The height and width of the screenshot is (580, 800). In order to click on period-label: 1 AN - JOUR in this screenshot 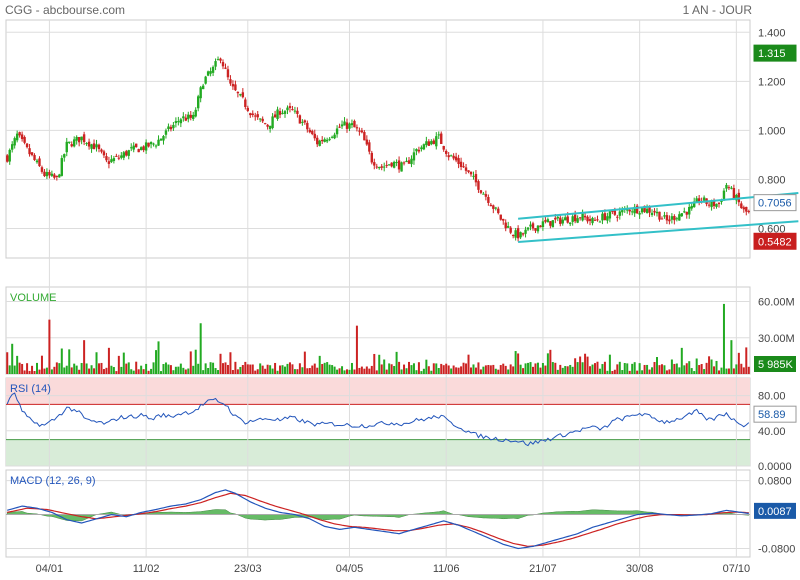, I will do `click(717, 10)`.